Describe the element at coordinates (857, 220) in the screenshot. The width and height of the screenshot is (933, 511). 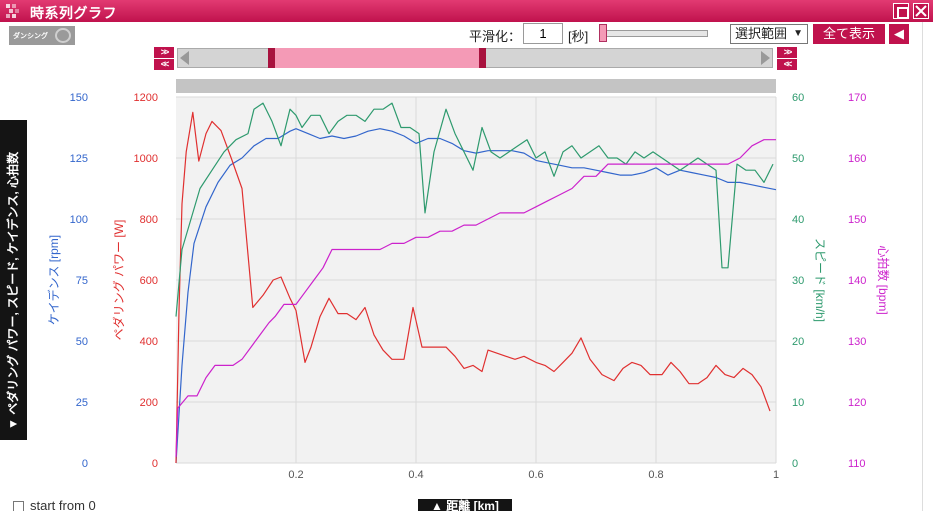
I see `heart_rate-tick-label: 150` at that location.